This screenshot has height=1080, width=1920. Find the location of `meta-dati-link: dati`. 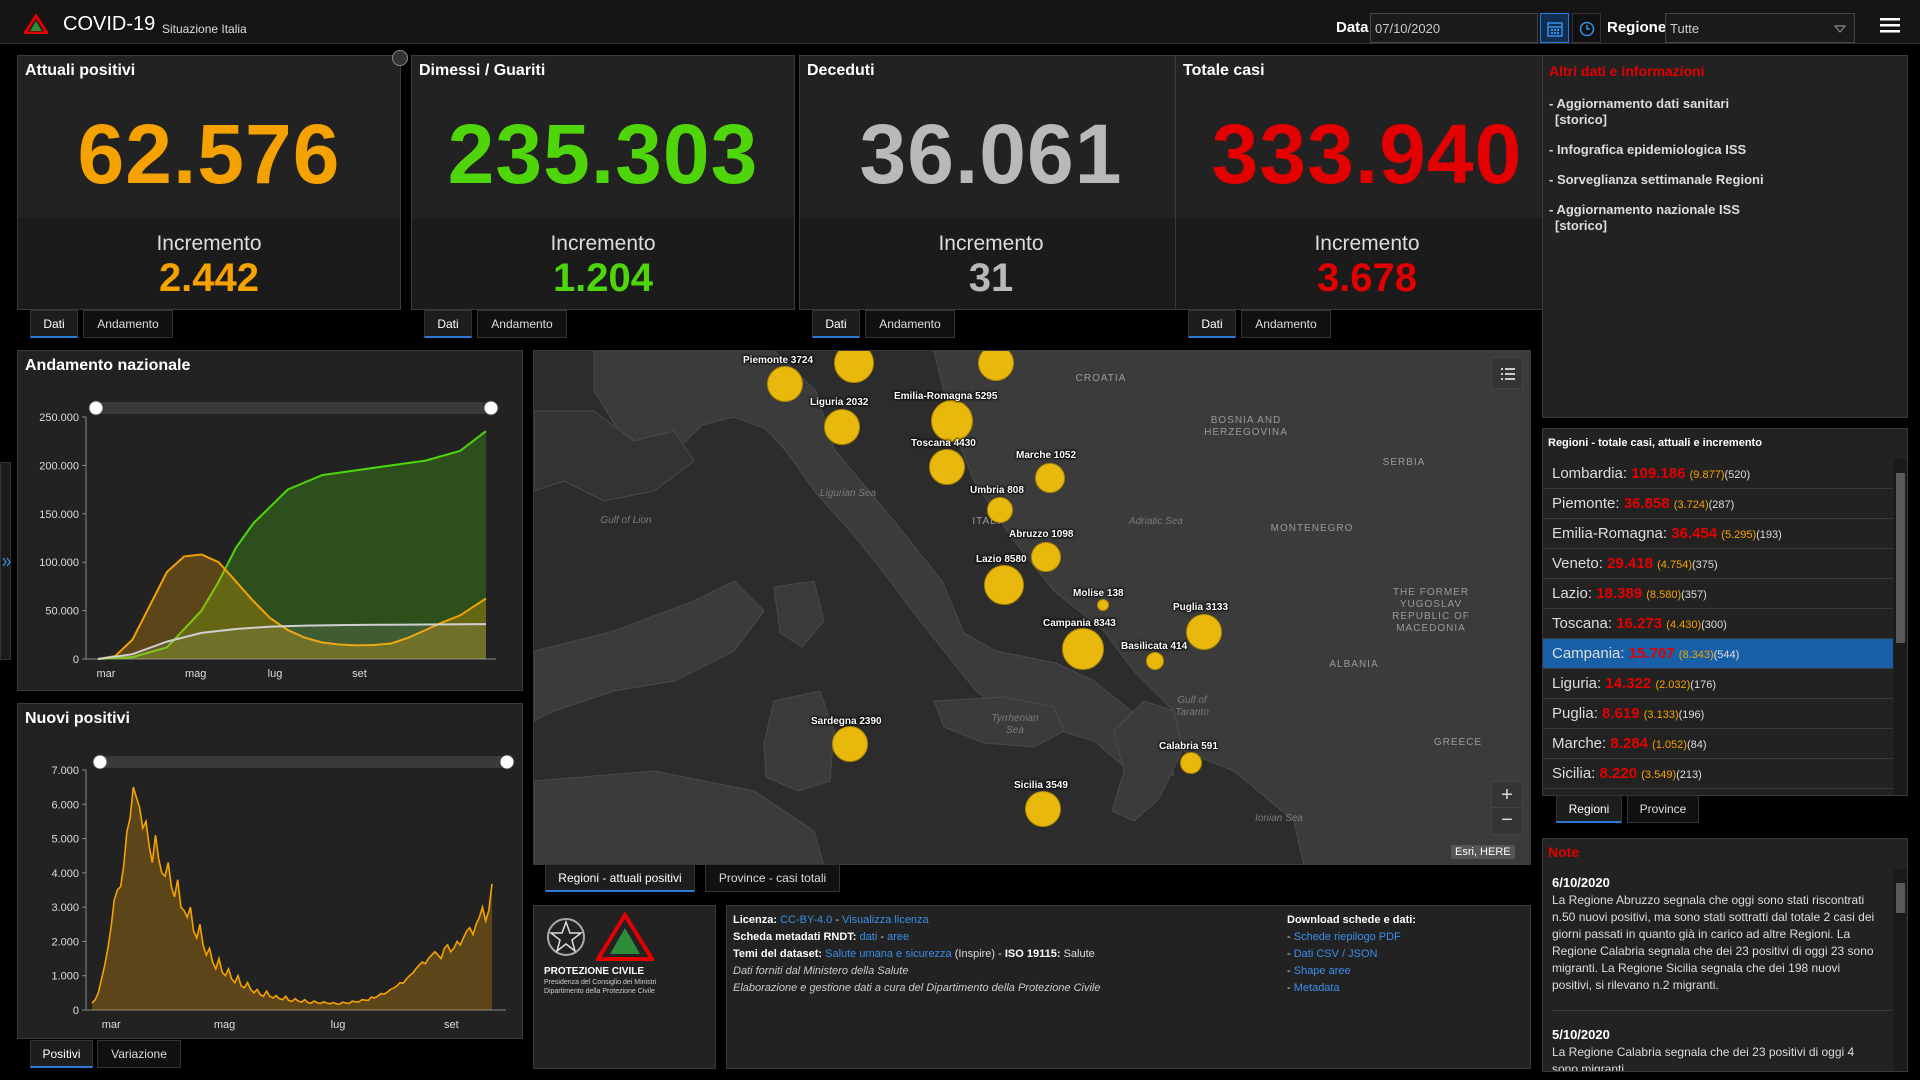

meta-dati-link: dati is located at coordinates (868, 937).